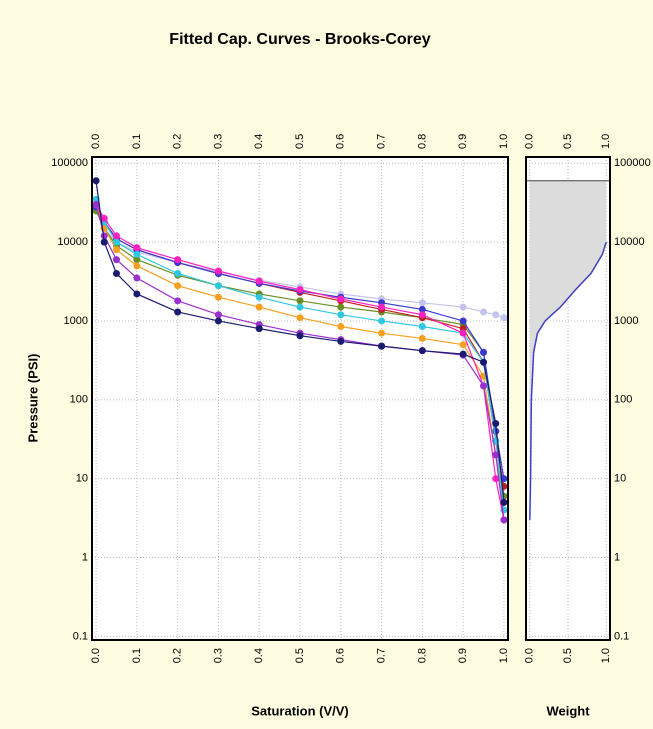  I want to click on plot-frame, so click(568, 398).